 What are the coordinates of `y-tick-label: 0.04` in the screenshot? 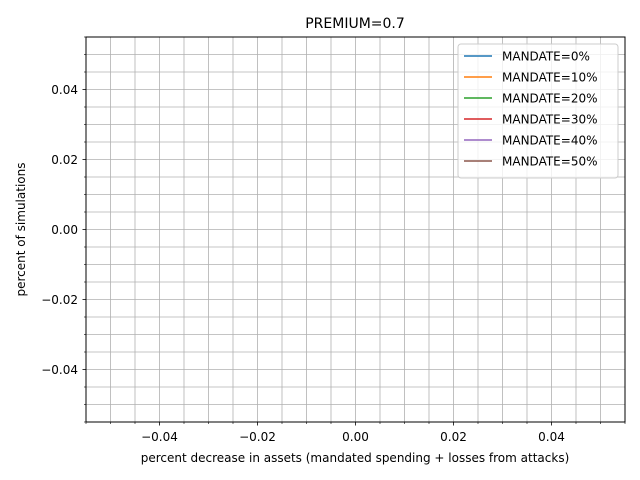 It's located at (64, 90).